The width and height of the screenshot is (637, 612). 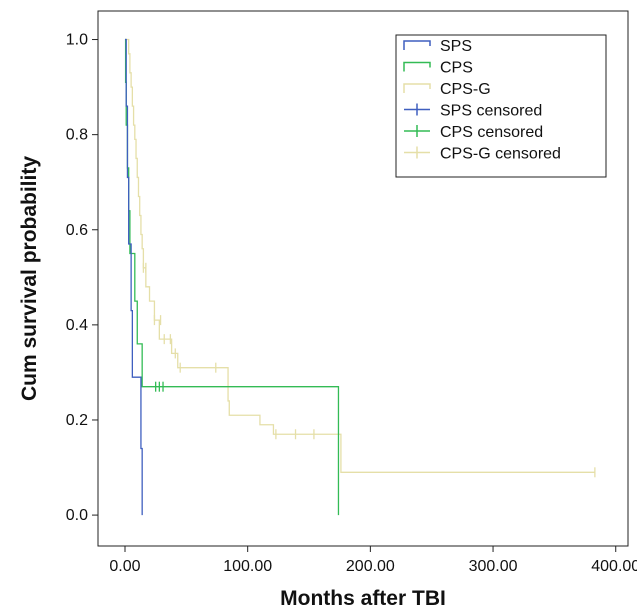 I want to click on y-tick-label: 1.0, so click(x=77, y=40).